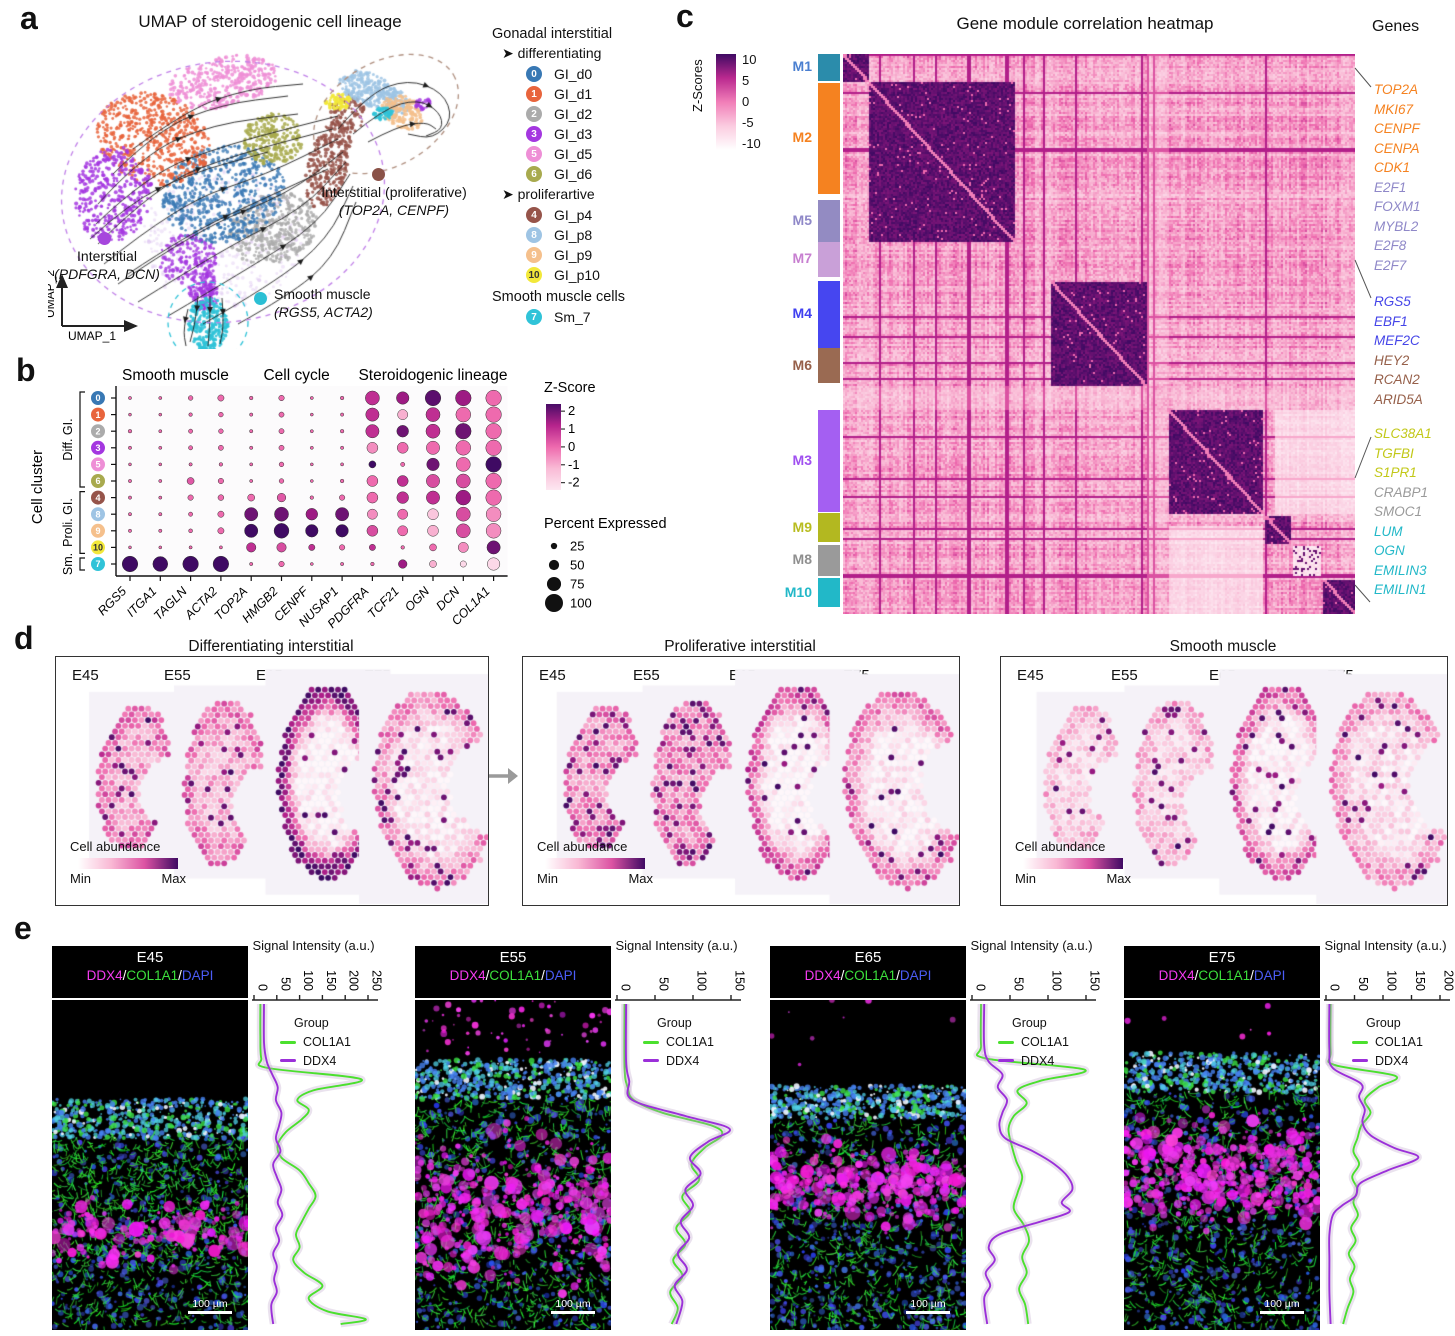  What do you see at coordinates (571, 410) in the screenshot?
I see `svg-text: 2` at bounding box center [571, 410].